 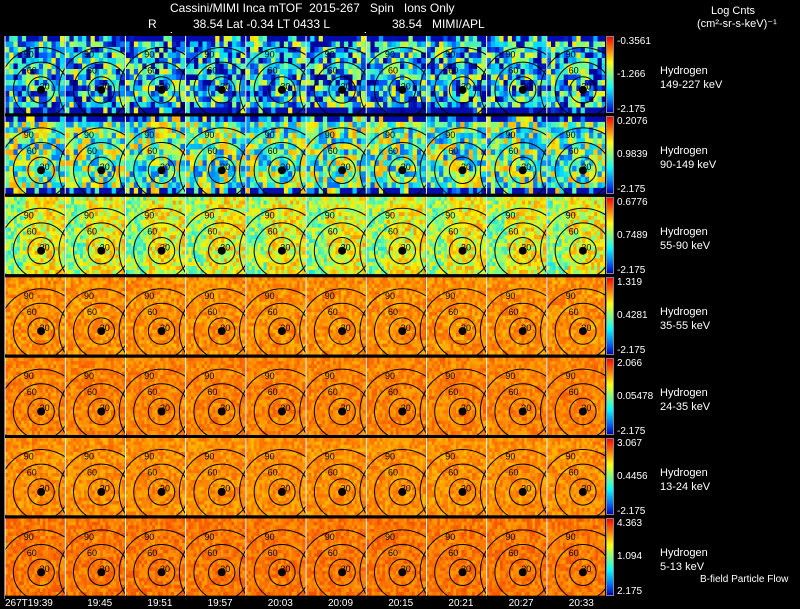 I want to click on colorbar-max-label: 1.319, so click(x=629, y=283).